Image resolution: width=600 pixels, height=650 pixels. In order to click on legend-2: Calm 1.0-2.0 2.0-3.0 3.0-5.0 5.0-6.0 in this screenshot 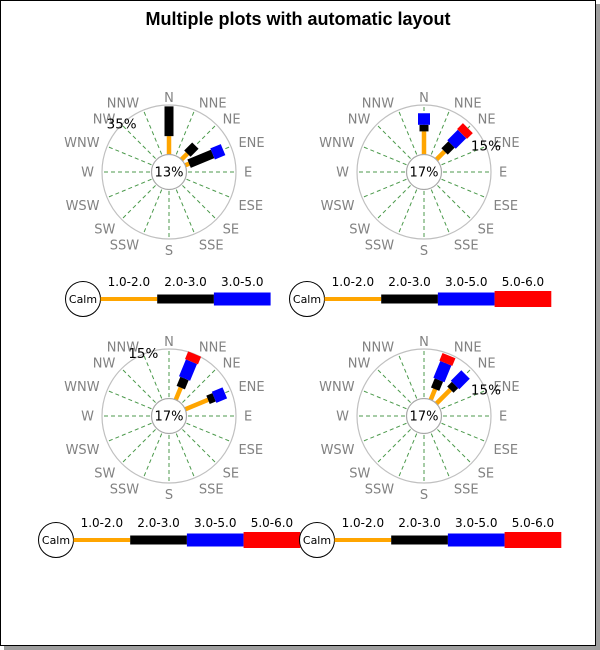, I will do `click(420, 296)`.